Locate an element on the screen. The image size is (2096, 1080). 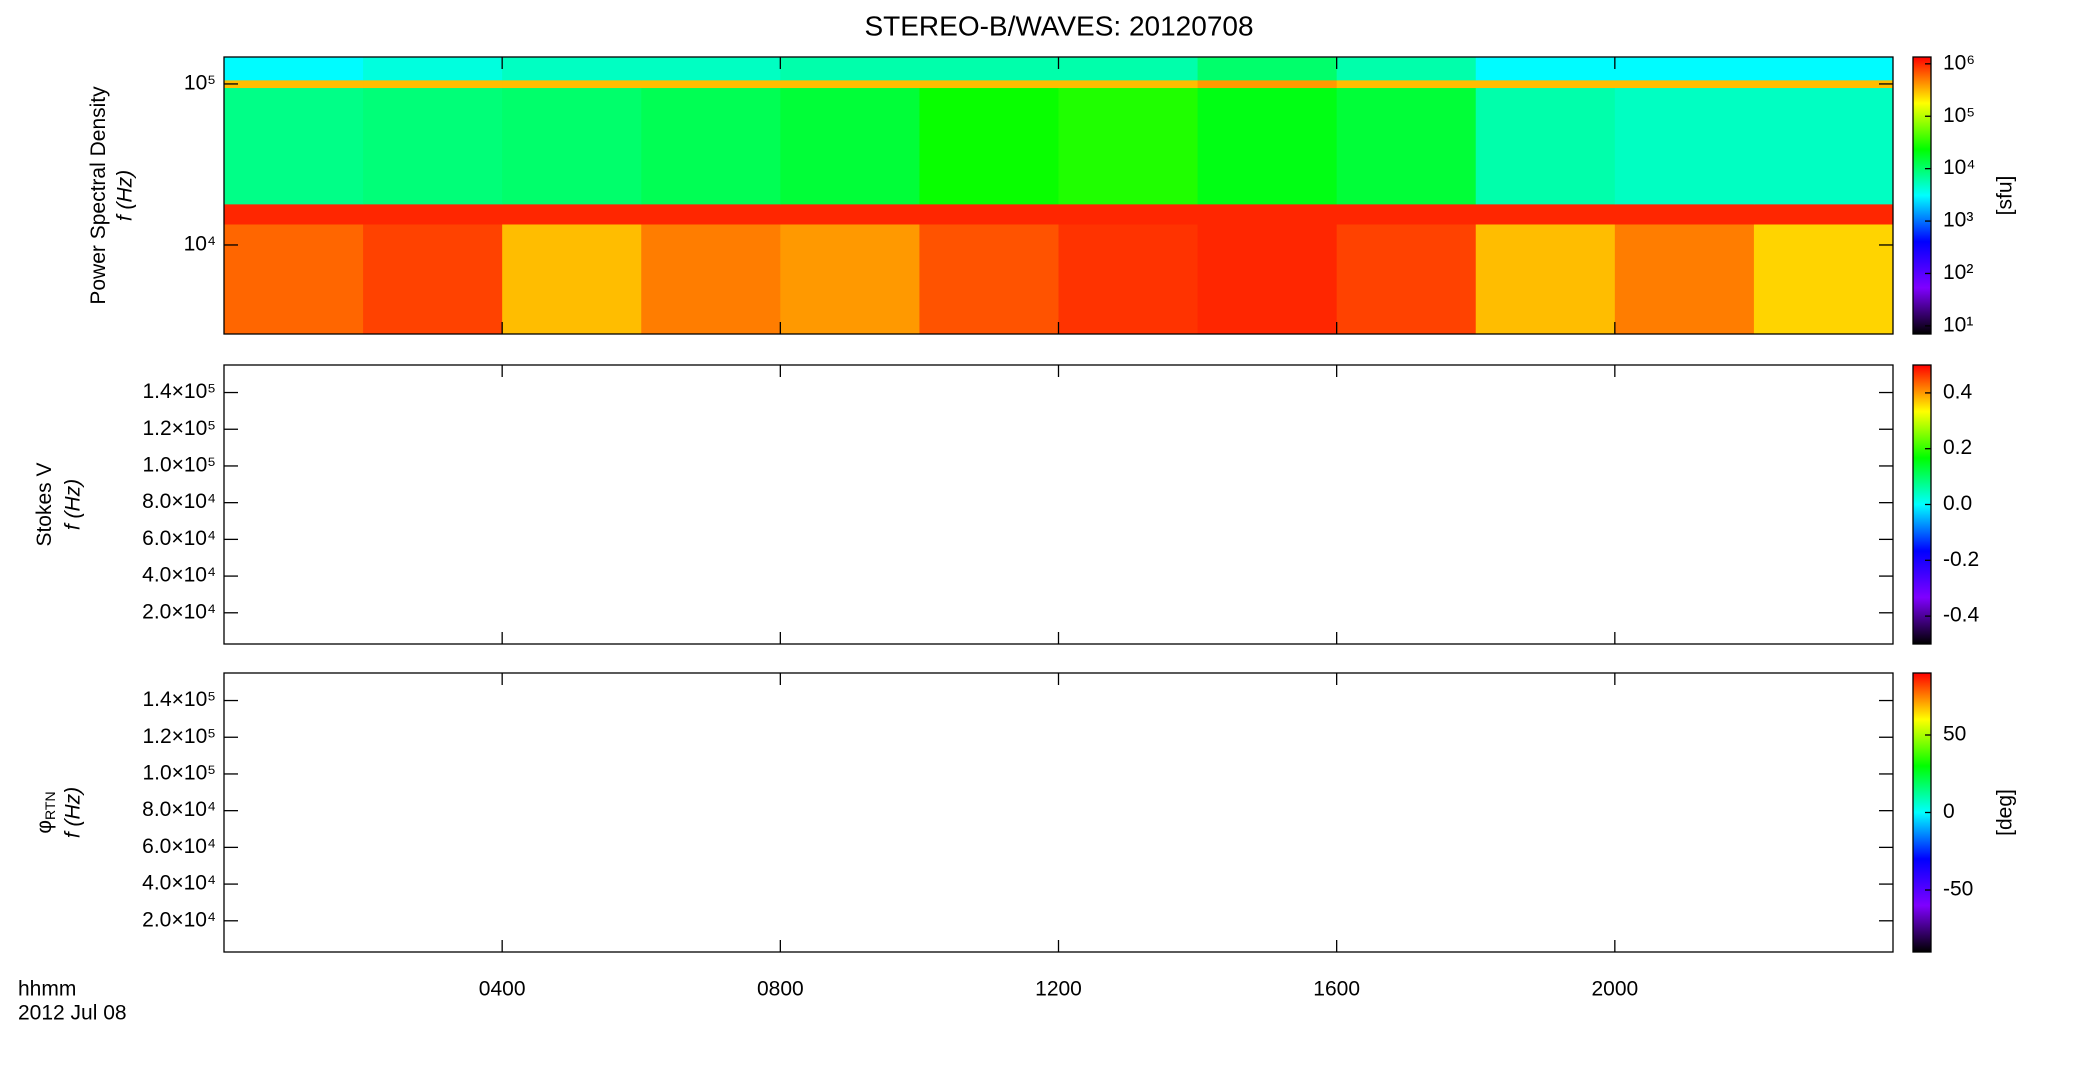
colorbar-tick-label: -50 is located at coordinates (1958, 889).